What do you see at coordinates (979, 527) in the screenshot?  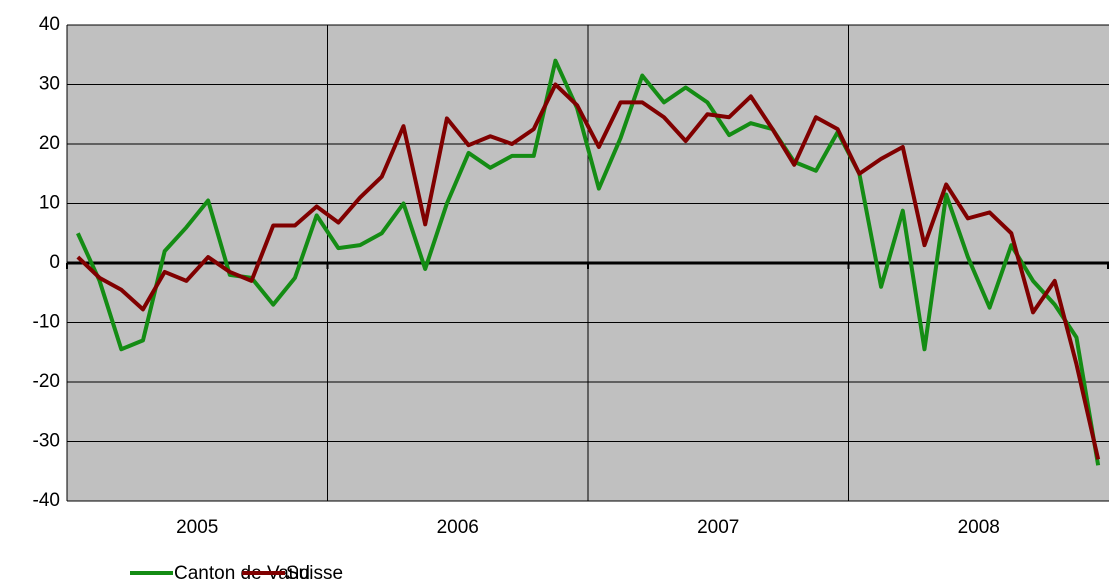 I see `x-group-label: 2008` at bounding box center [979, 527].